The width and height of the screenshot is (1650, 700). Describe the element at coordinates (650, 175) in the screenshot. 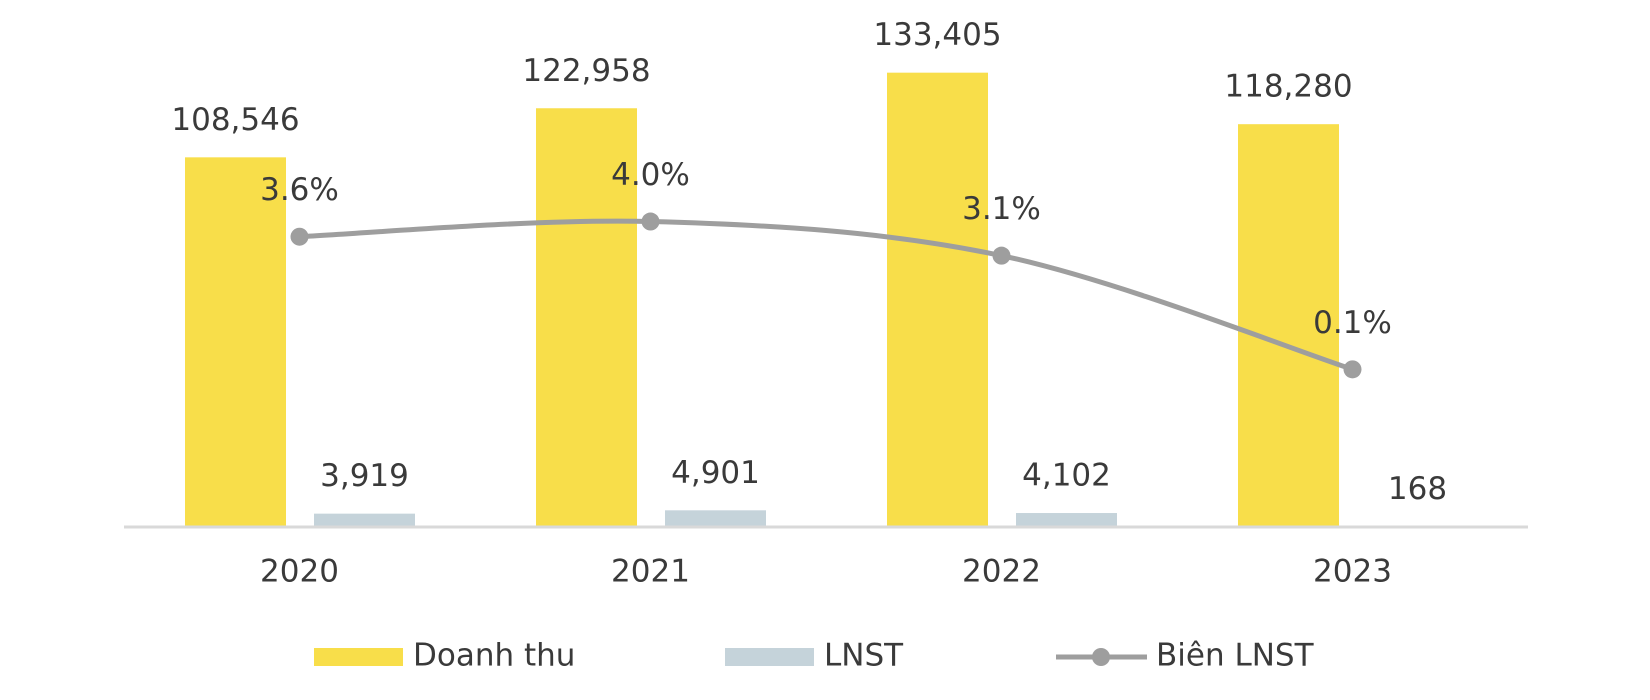

I see `data-label: 4.0%` at that location.